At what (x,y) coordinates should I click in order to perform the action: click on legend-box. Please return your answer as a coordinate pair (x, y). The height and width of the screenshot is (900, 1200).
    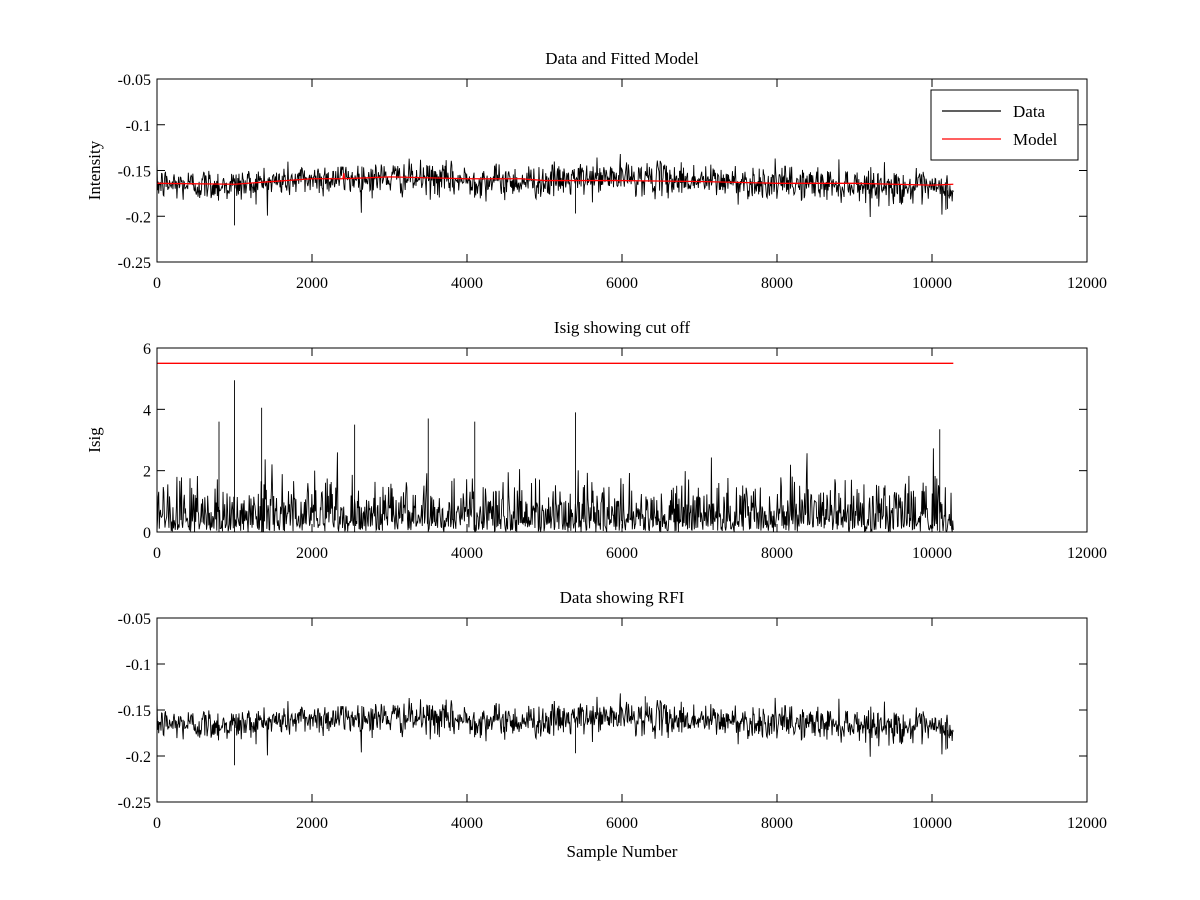
    Looking at the image, I should click on (1004, 125).